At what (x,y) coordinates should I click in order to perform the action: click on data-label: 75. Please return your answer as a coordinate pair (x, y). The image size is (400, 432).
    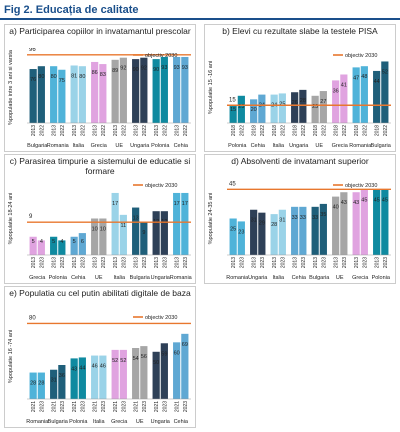
    Looking at the image, I should click on (62, 81).